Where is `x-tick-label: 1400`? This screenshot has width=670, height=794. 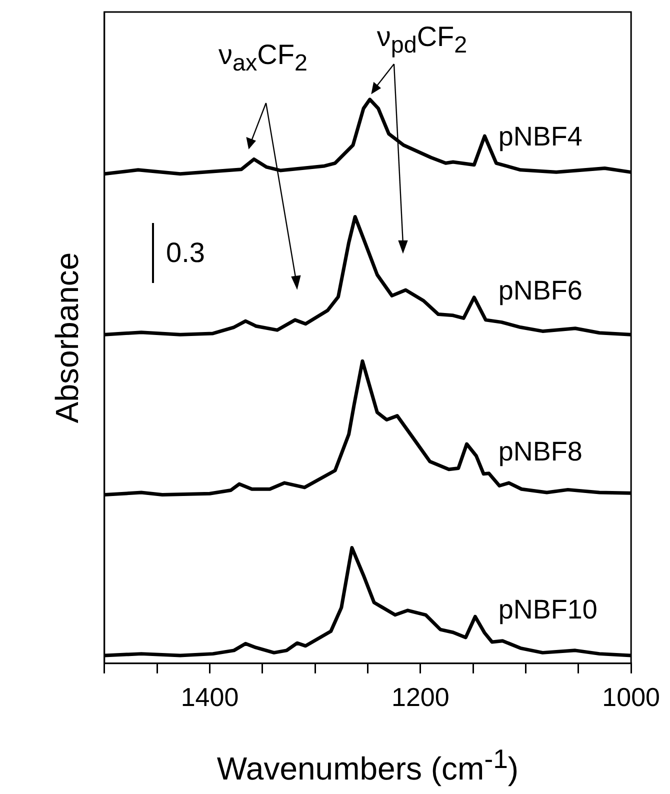
x-tick-label: 1400 is located at coordinates (209, 697).